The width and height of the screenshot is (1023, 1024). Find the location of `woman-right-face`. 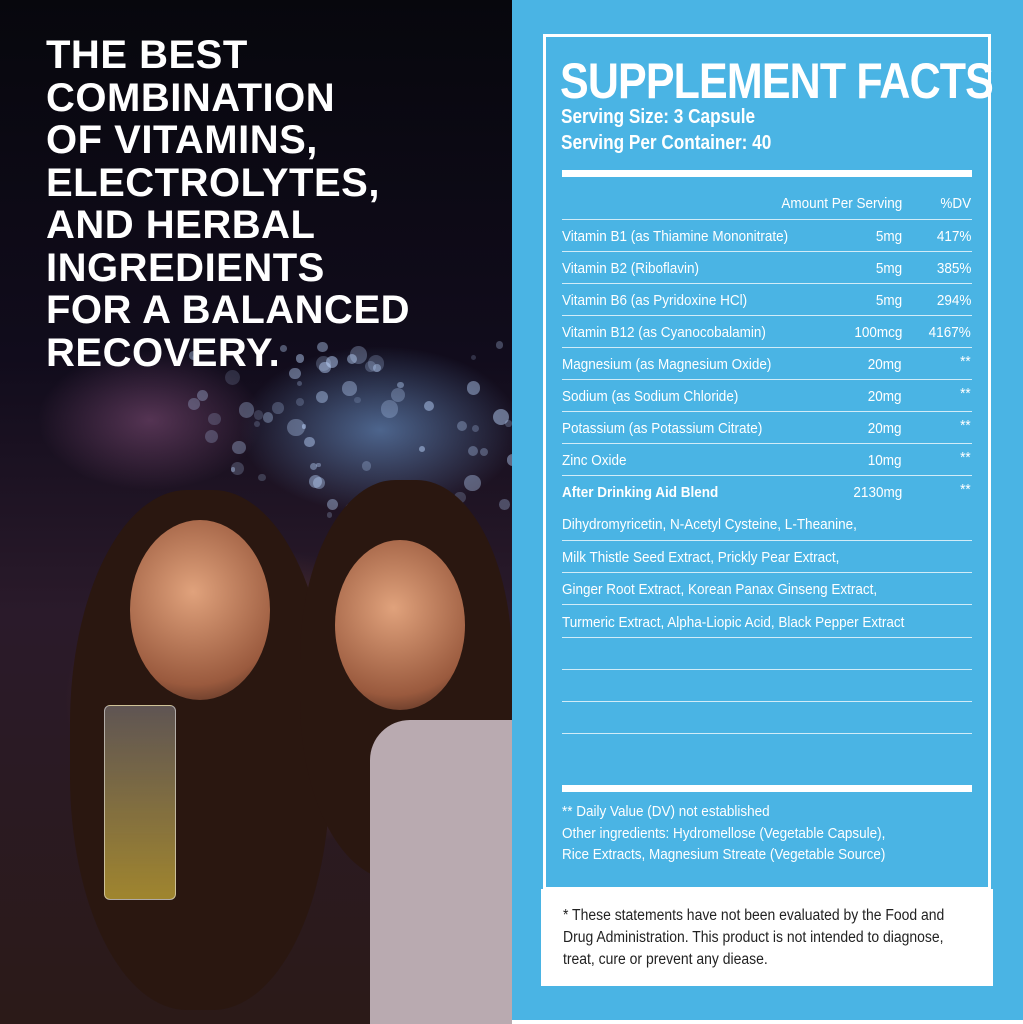

woman-right-face is located at coordinates (400, 625).